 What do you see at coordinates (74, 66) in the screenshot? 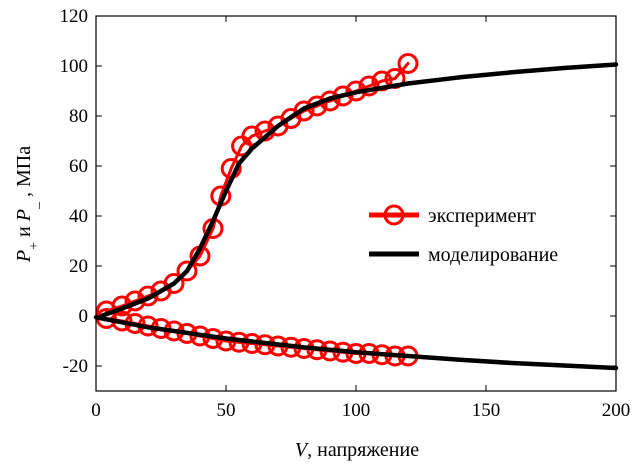
I see `y-tick-label: 100` at bounding box center [74, 66].